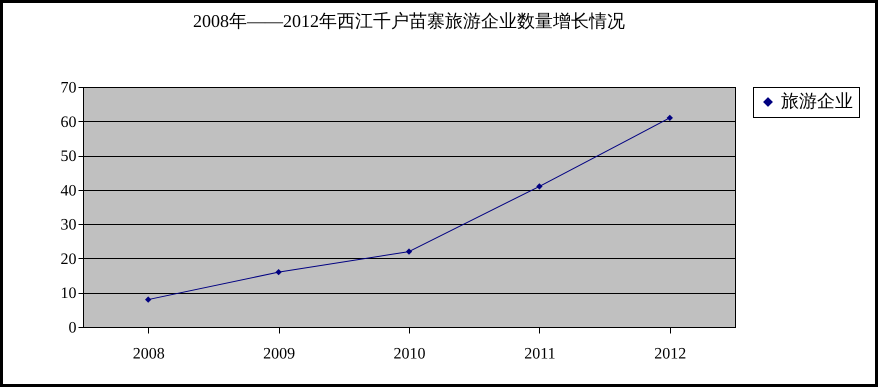 The width and height of the screenshot is (878, 387). Describe the element at coordinates (68, 225) in the screenshot. I see `y-tick-label: 30` at that location.